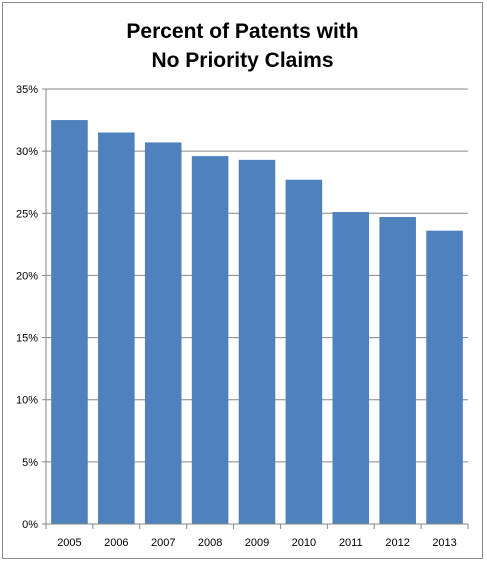 This screenshot has width=487, height=563. I want to click on bar-2011, so click(351, 368).